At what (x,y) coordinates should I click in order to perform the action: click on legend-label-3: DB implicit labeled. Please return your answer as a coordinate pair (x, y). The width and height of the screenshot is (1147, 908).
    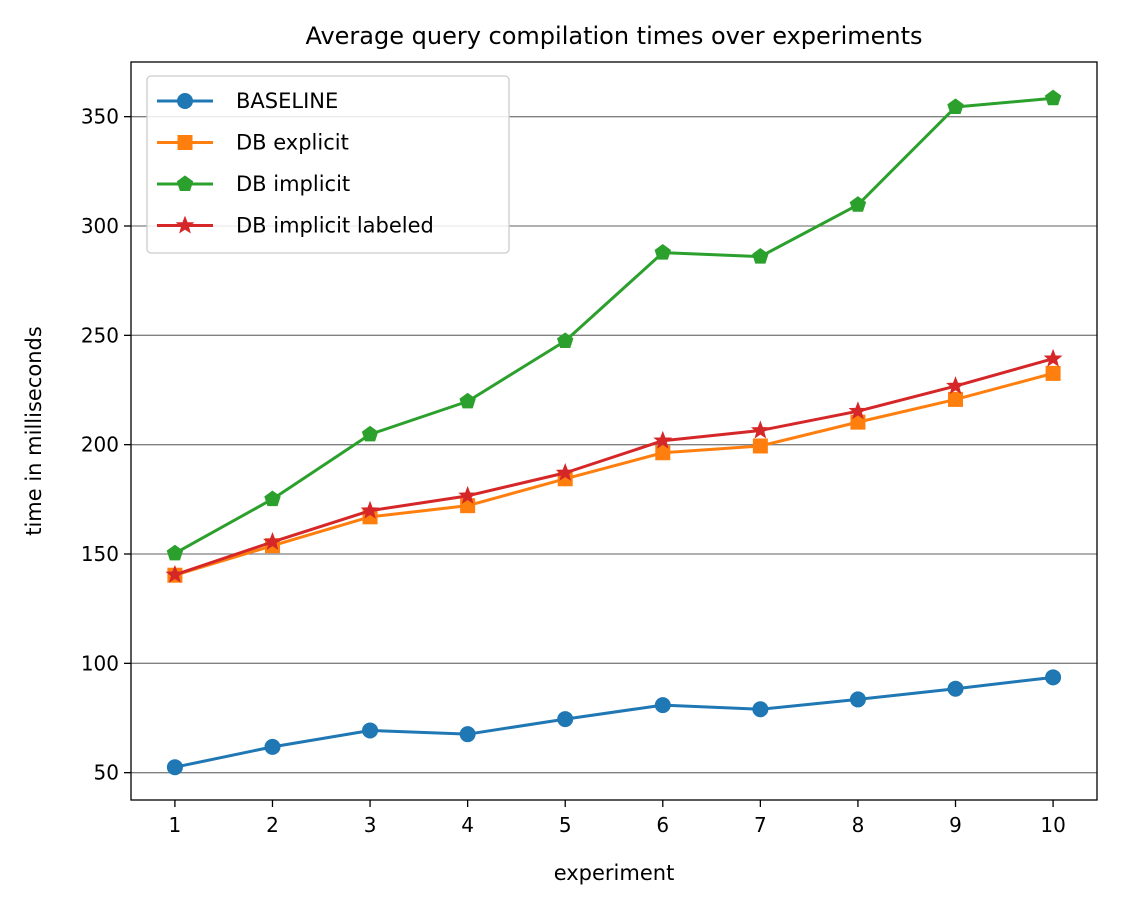
    Looking at the image, I should click on (335, 226).